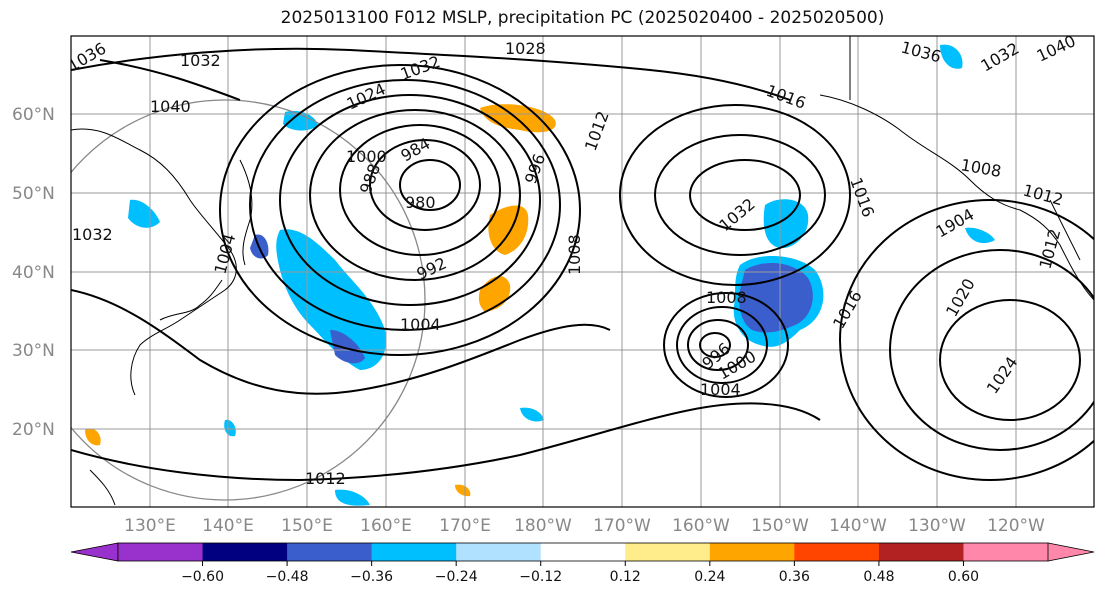 Image resolution: width=1105 pixels, height=601 pixels. Describe the element at coordinates (937, 526) in the screenshot. I see `lon-label: 130°W` at that location.